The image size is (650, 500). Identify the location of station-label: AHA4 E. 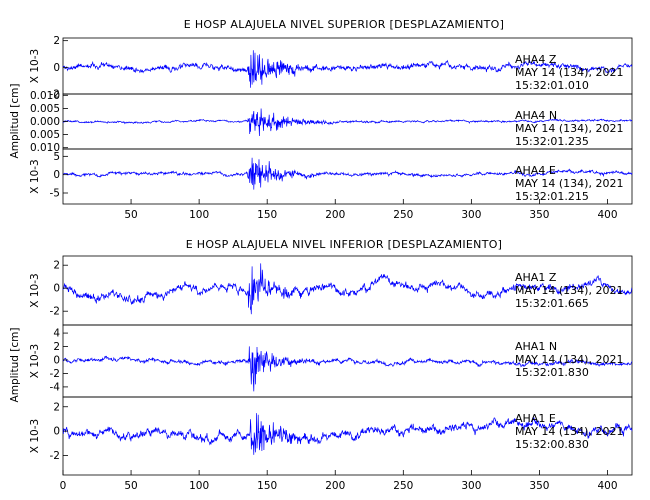
(535, 170).